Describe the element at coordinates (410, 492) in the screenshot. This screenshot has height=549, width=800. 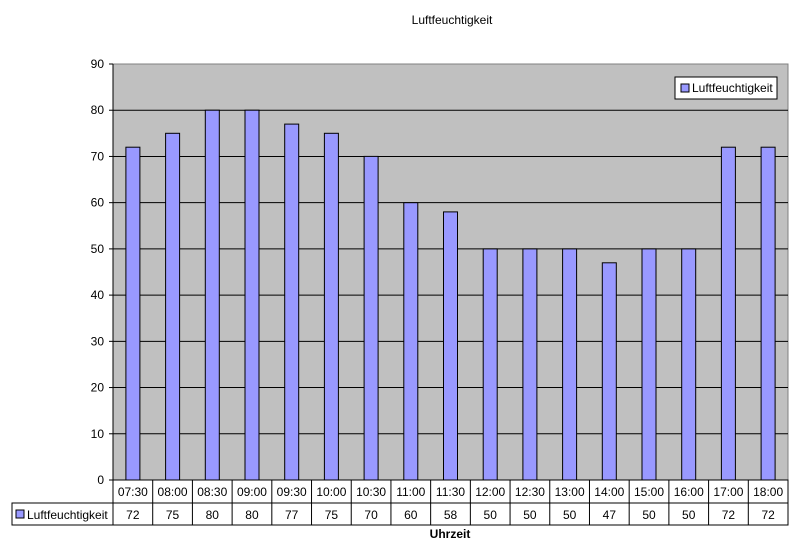
I see `x-category-label: 11:00` at that location.